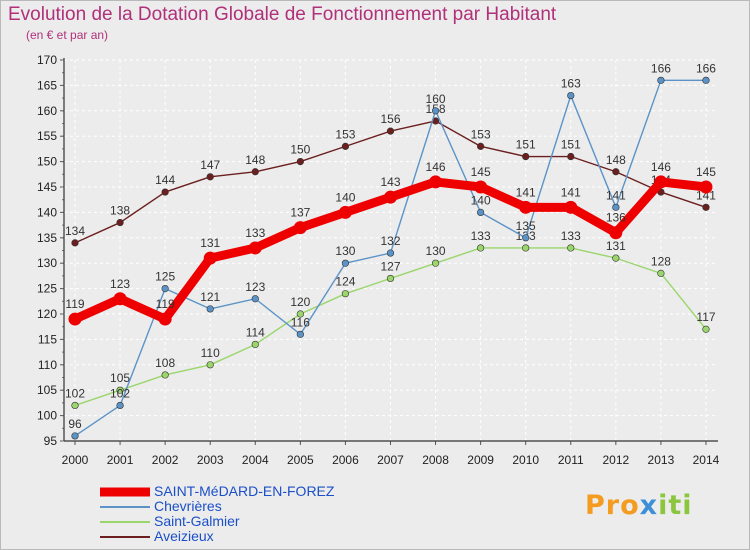  Describe the element at coordinates (300, 322) in the screenshot. I see `data-label-chevri-res: 116` at that location.